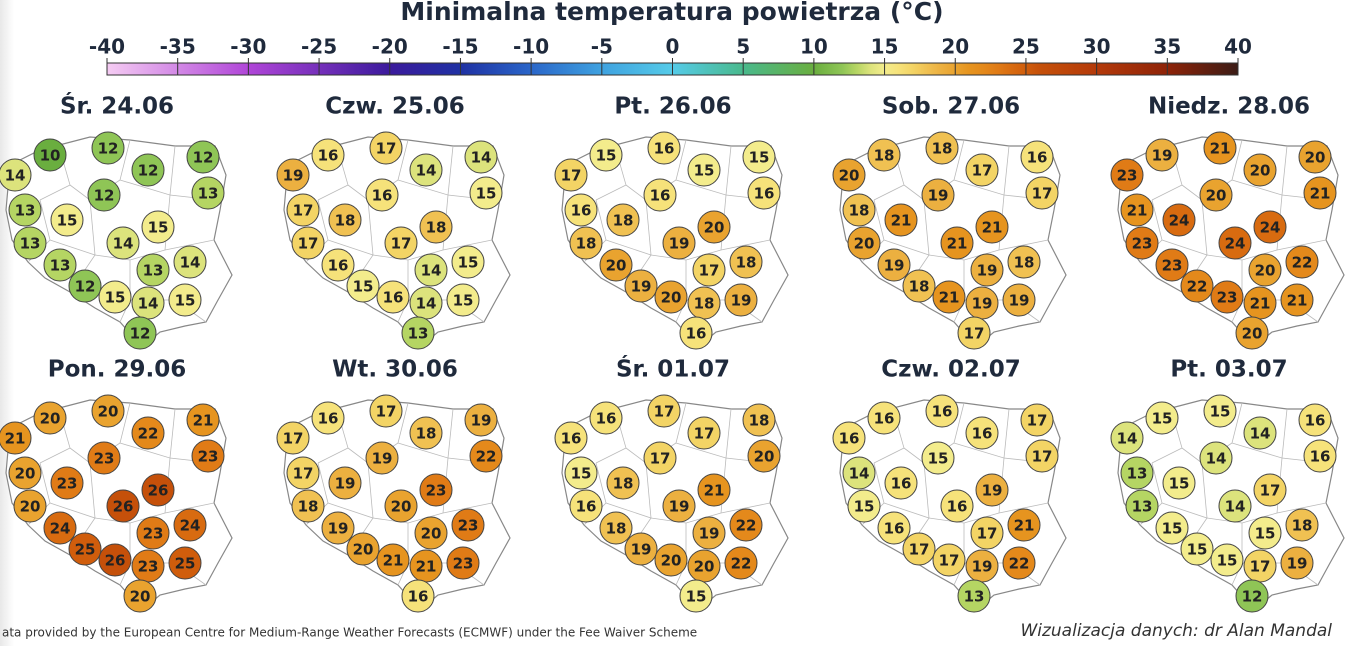 The height and width of the screenshot is (650, 1352). What do you see at coordinates (955, 47) in the screenshot?
I see `colorbar-tick-label: 20` at bounding box center [955, 47].